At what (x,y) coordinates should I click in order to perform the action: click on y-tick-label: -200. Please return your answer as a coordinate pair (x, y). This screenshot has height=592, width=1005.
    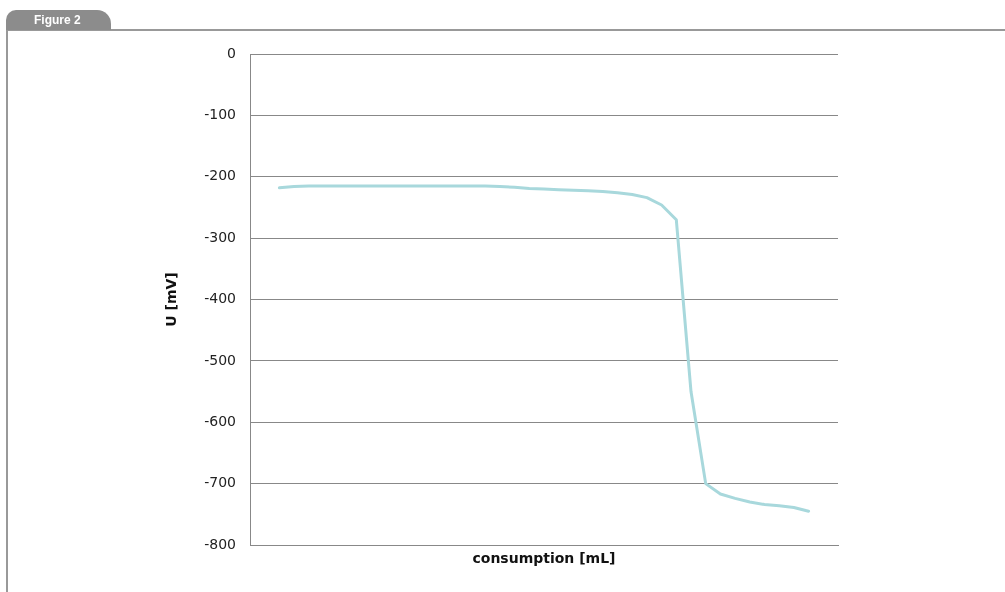
    Looking at the image, I should click on (220, 175).